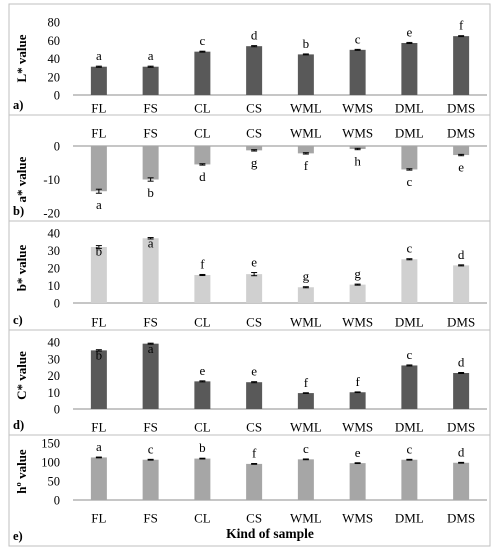  I want to click on panel-label: d), so click(18, 425).